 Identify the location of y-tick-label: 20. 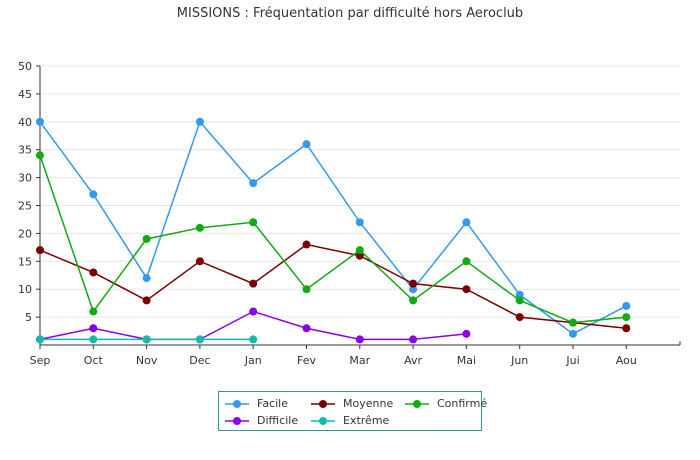
(25, 233).